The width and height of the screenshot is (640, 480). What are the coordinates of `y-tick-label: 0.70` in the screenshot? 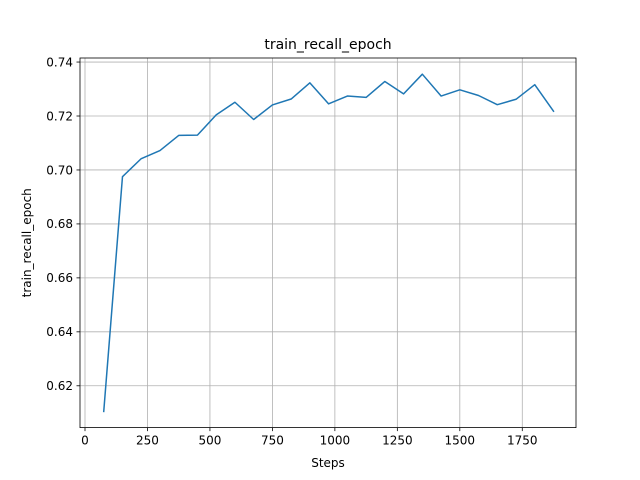 It's located at (59, 170).